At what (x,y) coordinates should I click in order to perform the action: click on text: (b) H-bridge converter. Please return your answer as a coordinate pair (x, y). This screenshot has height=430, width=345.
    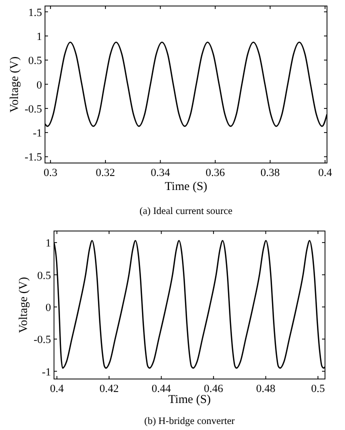
    Looking at the image, I should click on (190, 421).